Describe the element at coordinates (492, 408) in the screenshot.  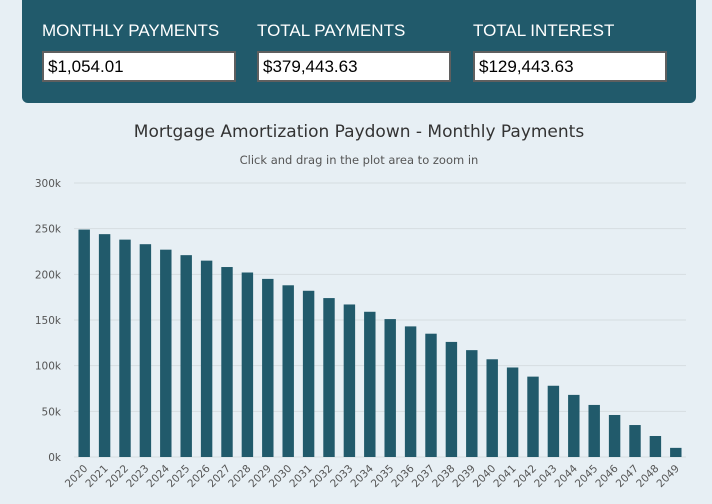
I see `bar-2040` at that location.